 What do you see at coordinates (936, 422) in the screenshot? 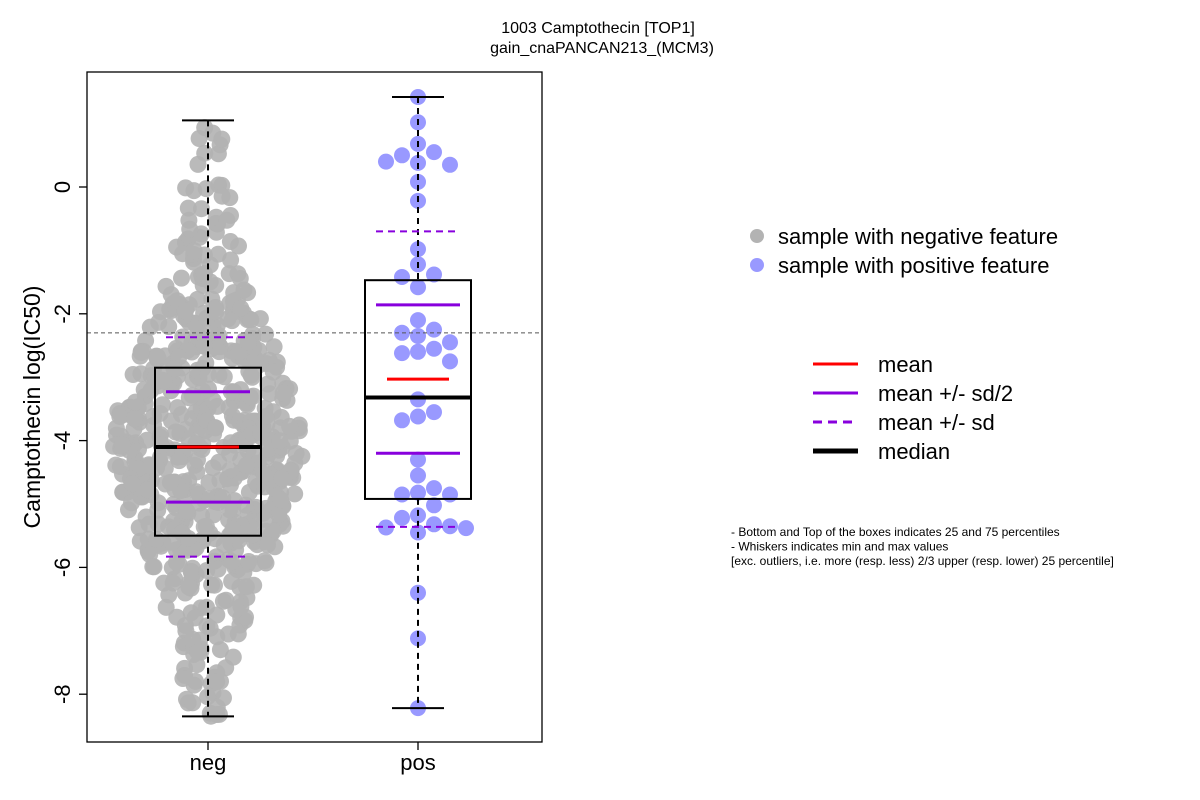
I see `legend-line-label: mean +/- sd` at bounding box center [936, 422].